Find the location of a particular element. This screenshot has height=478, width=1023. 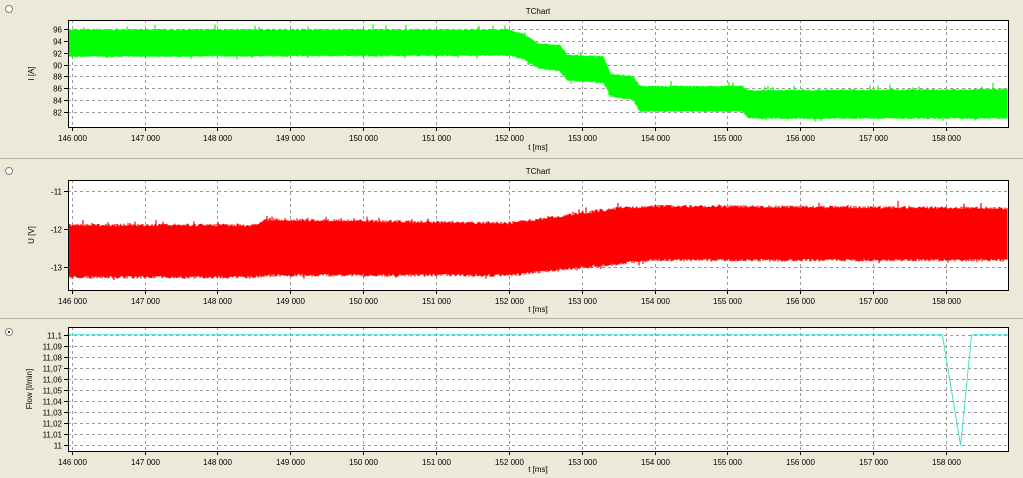

y-tick-label: 88 is located at coordinates (57, 77).